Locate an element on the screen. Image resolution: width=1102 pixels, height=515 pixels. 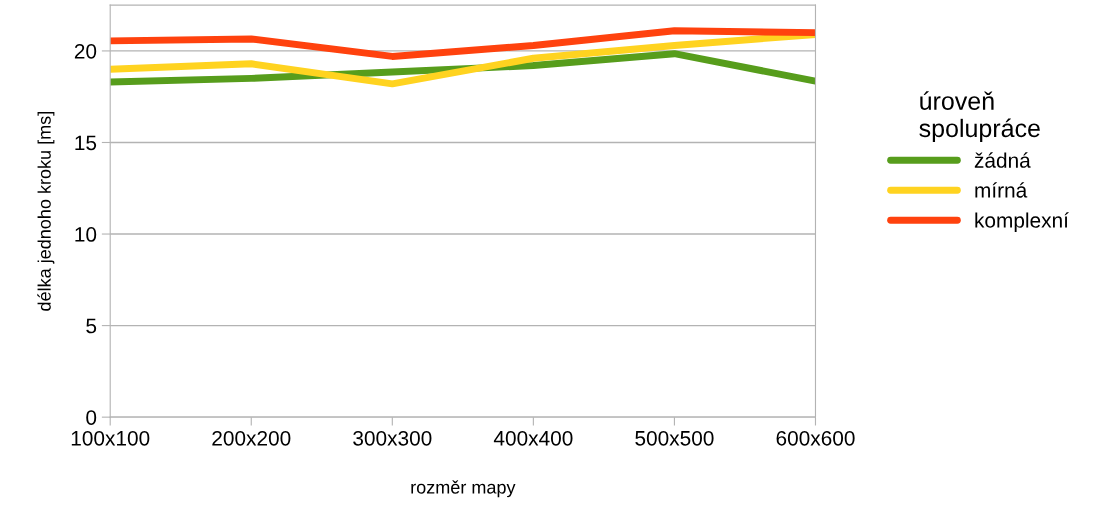
x-tick-label: 200x200 is located at coordinates (251, 438).